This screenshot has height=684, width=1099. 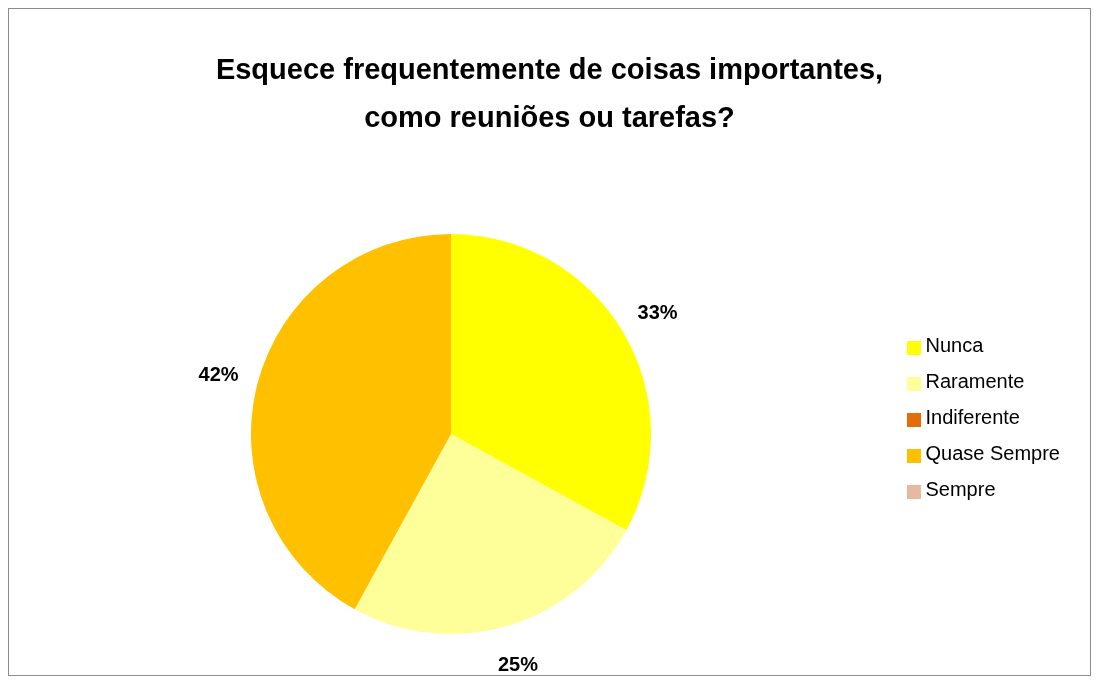 I want to click on legend-label: Sempre, so click(x=960, y=489).